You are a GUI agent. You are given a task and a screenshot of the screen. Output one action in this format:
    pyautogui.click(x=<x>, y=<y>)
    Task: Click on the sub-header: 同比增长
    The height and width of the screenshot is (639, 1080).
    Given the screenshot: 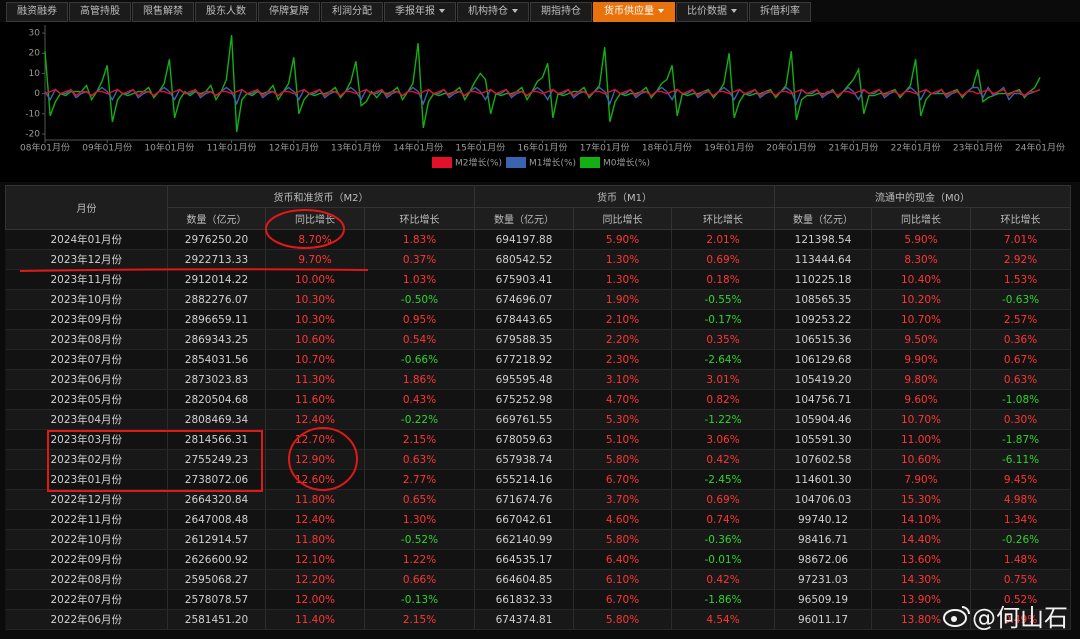 What is the action you would take?
    pyautogui.click(x=315, y=218)
    